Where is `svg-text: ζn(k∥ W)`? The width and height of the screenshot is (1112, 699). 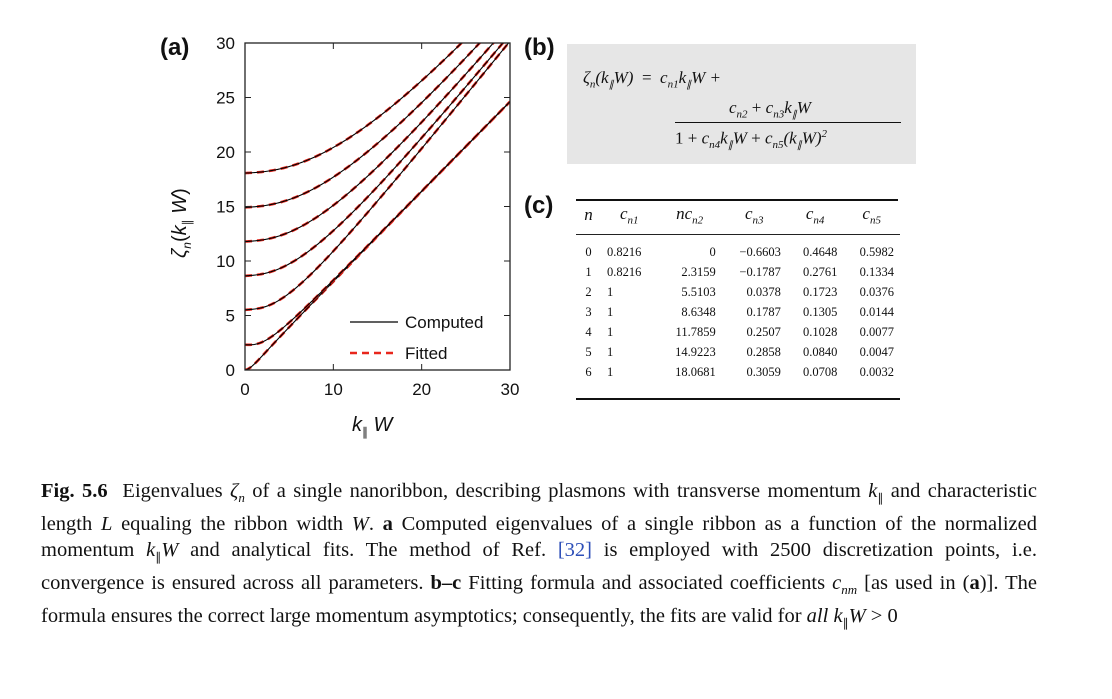 svg-text: ζn(k∥ W) is located at coordinates (181, 223).